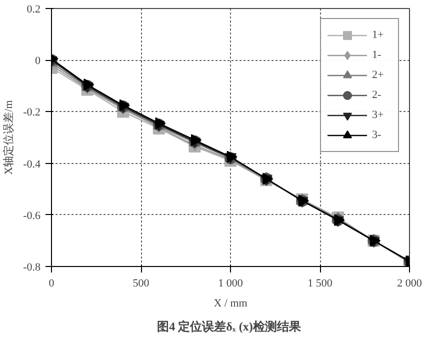 The width and height of the screenshot is (429, 338). I want to click on x-tick-label: 1 500, so click(320, 284).